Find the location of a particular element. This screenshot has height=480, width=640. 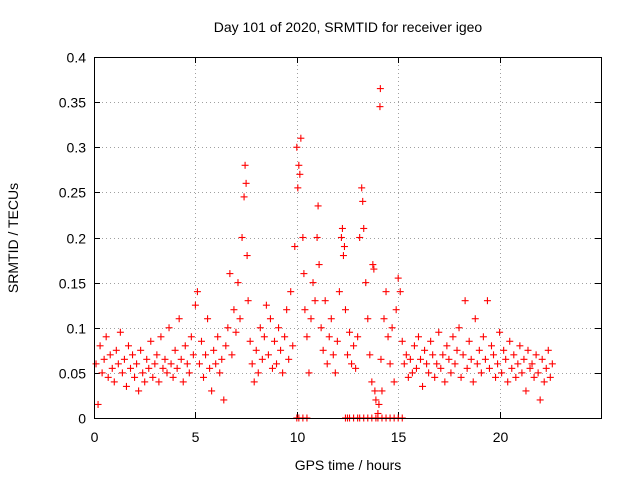

y-tick-label: 0.15 is located at coordinates (72, 284).